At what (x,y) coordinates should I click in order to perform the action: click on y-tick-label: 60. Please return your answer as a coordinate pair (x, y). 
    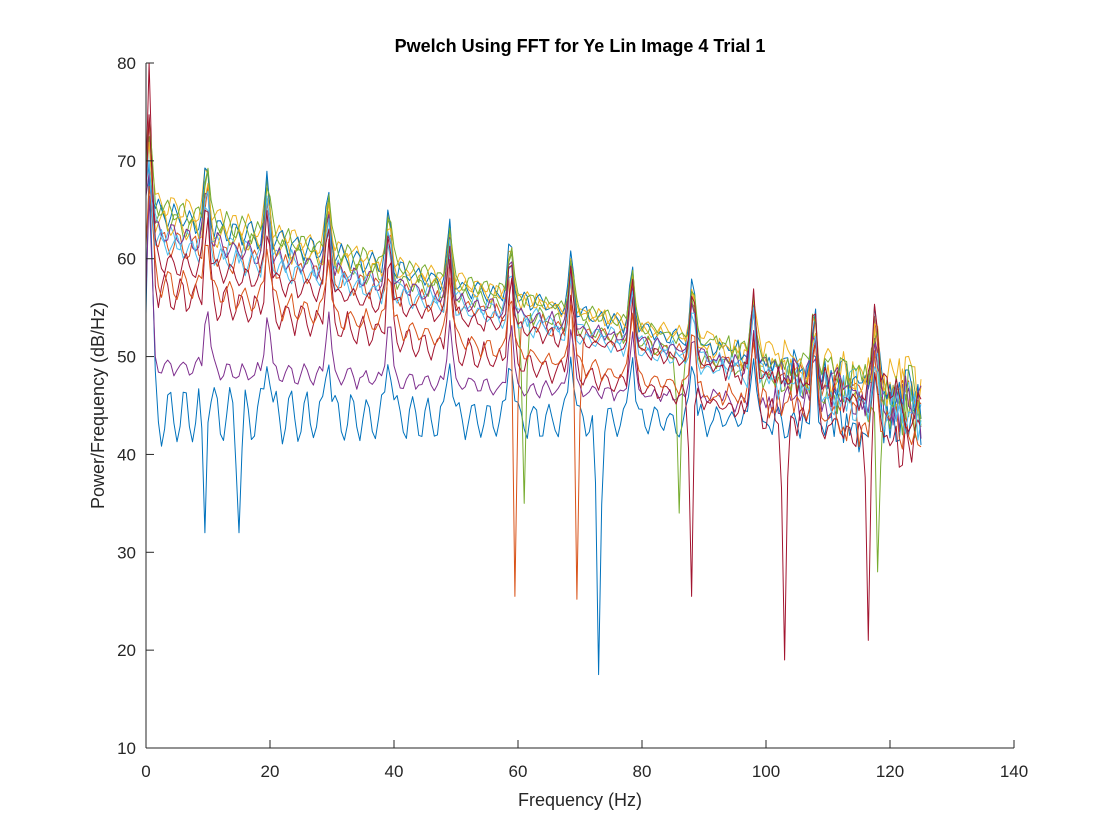
    Looking at the image, I should click on (126, 259).